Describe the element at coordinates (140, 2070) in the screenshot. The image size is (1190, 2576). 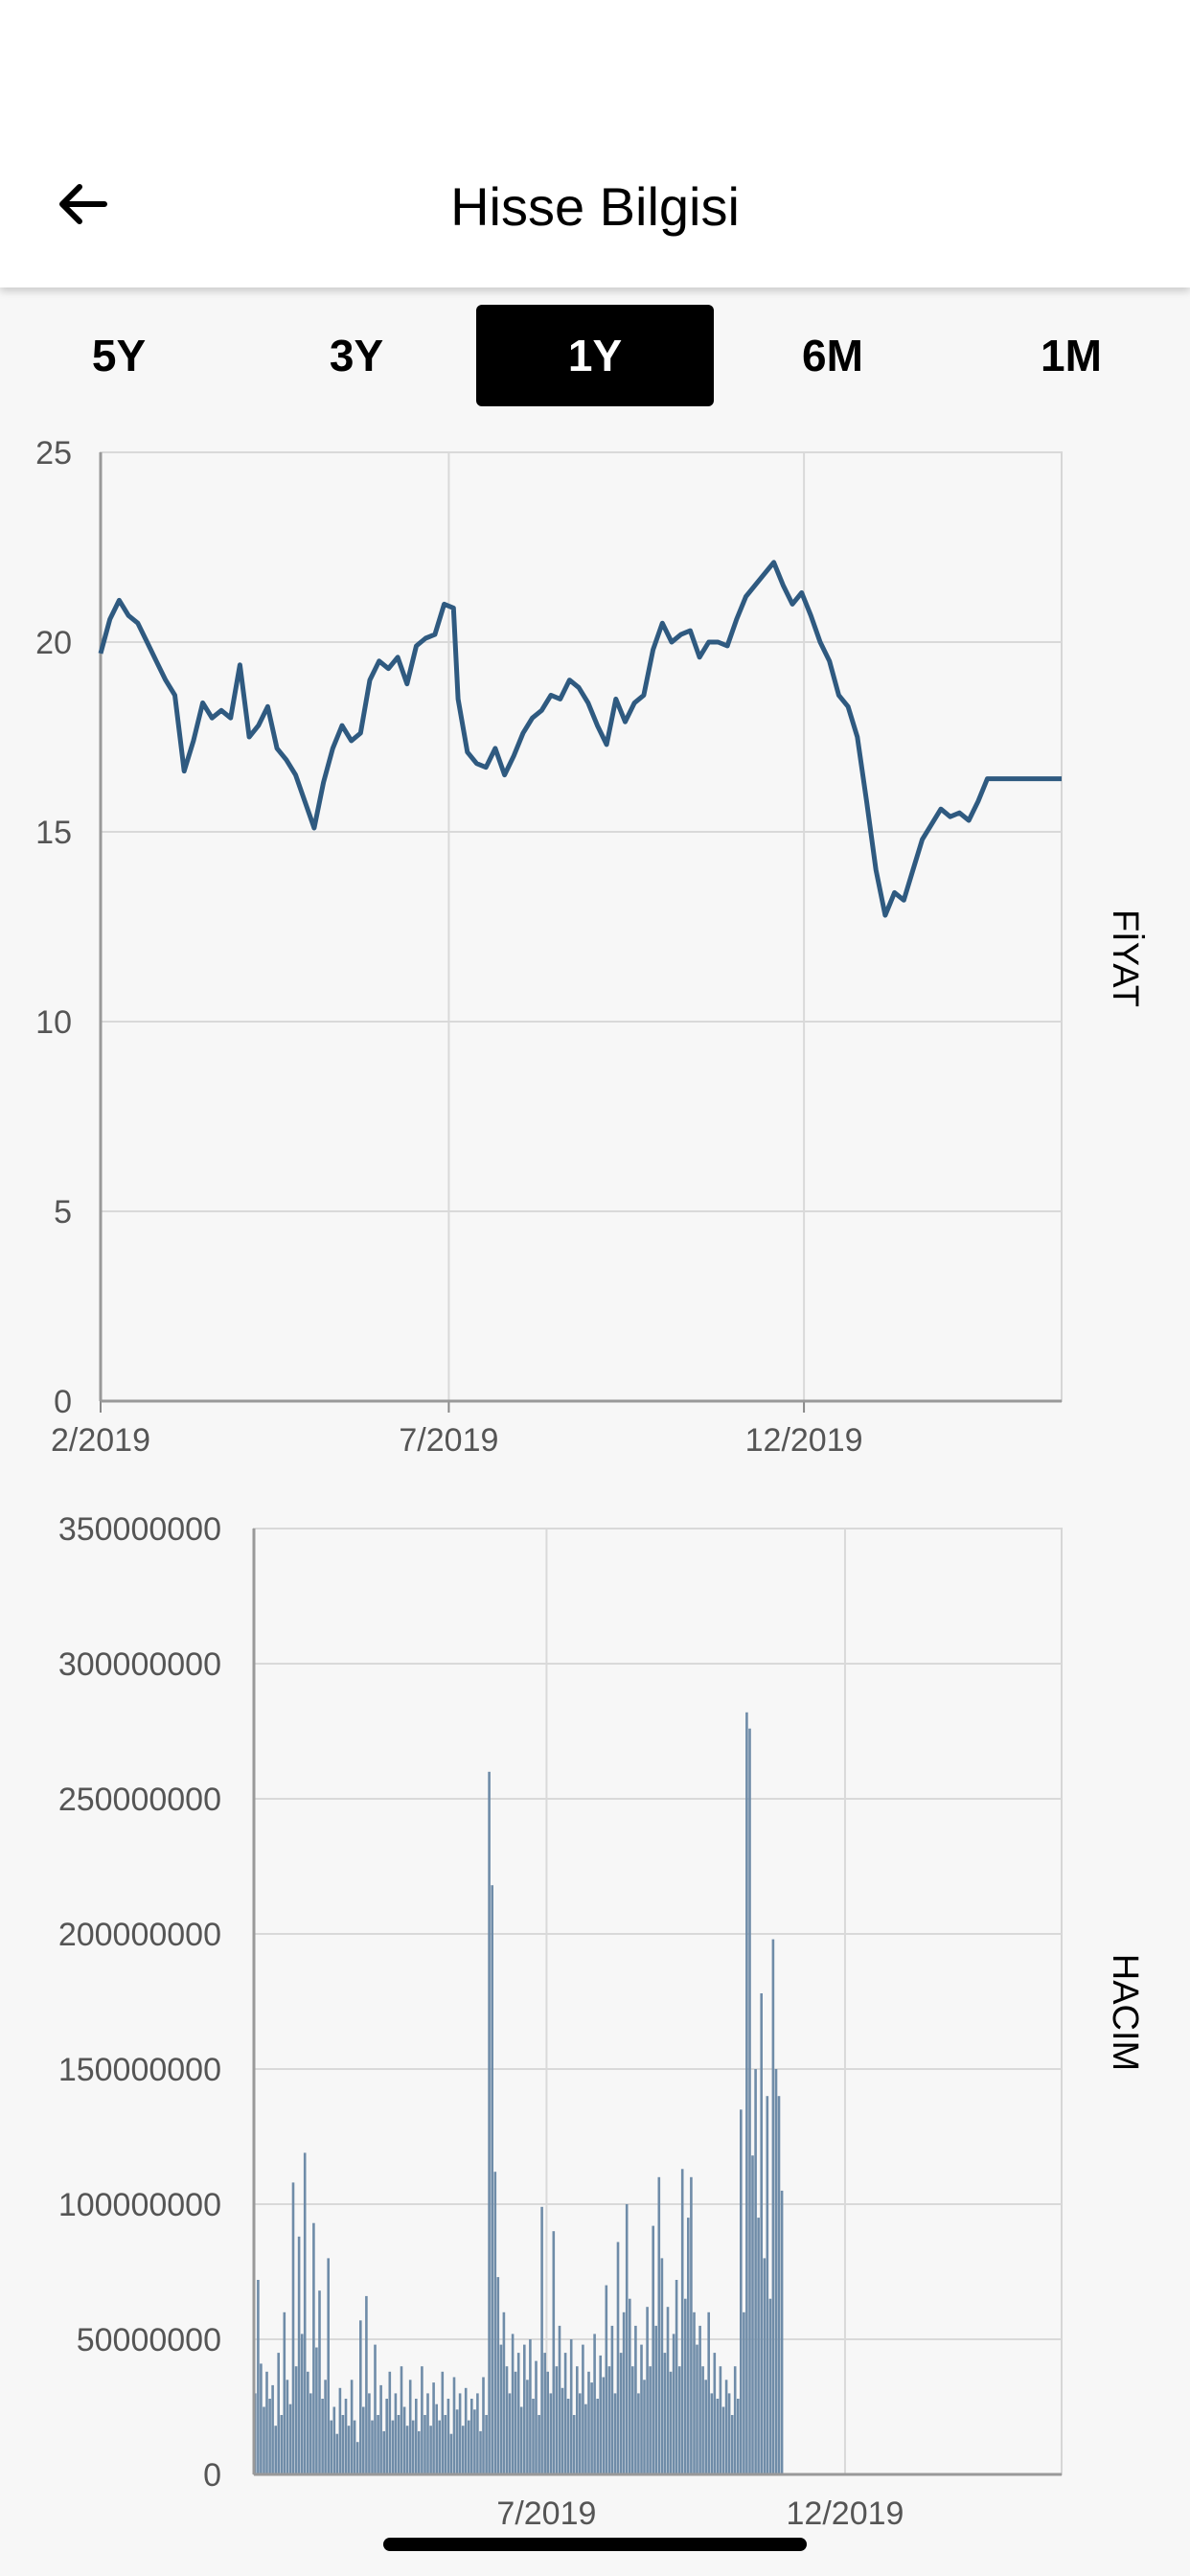
I see `y-tick-label: 150000000` at that location.